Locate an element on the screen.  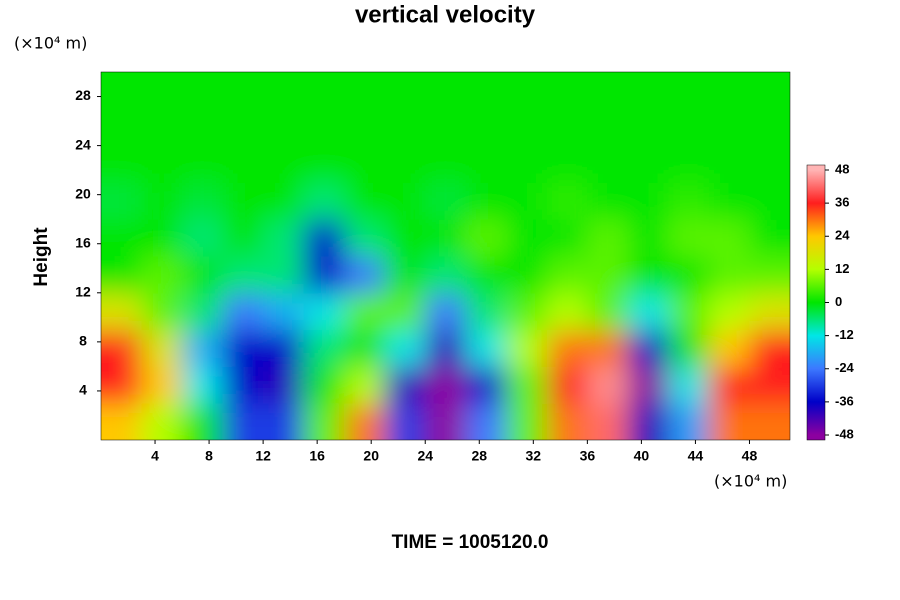
x-tick-label: 12 is located at coordinates (263, 456).